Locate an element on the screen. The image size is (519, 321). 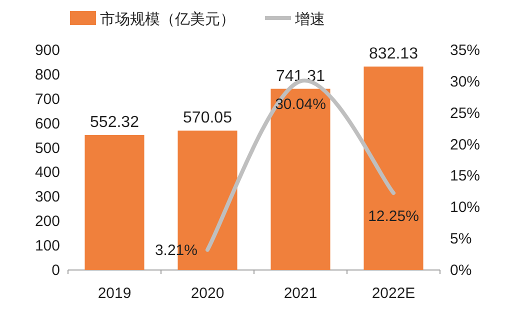
y2-tick-label: 20% is located at coordinates (465, 145).